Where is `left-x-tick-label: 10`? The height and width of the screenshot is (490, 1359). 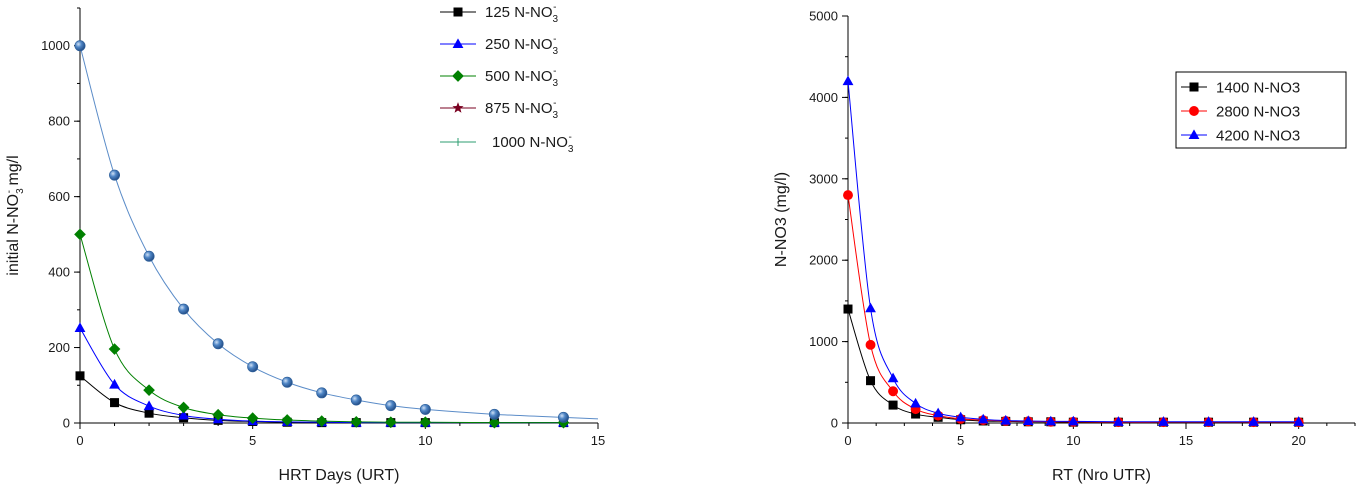 left-x-tick-label: 10 is located at coordinates (425, 440).